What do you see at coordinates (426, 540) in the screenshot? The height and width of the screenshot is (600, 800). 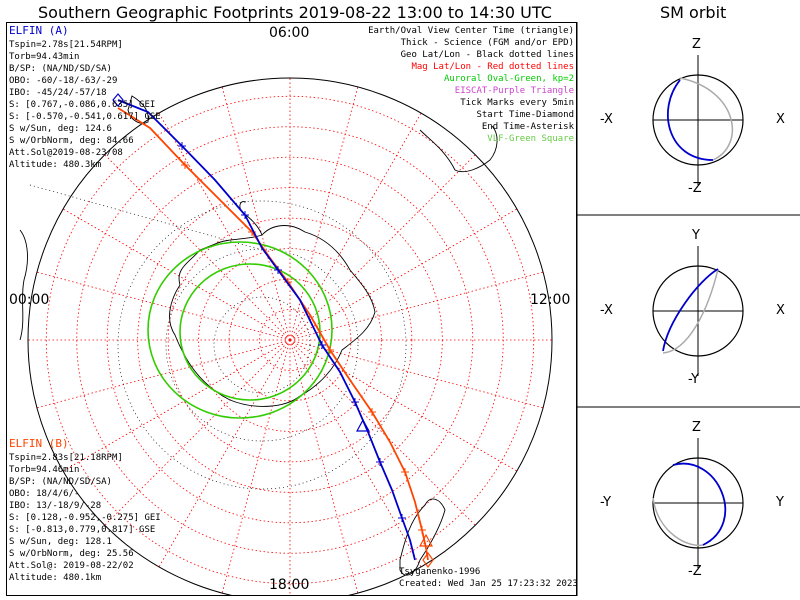 I see `elfin-b-center-triangle` at bounding box center [426, 540].